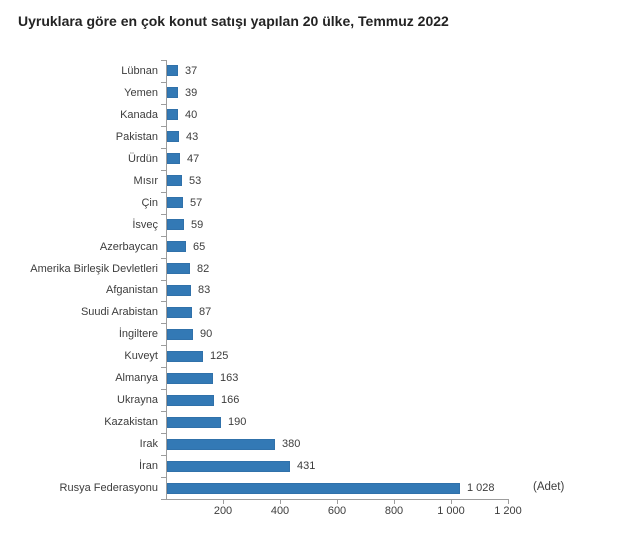 Image resolution: width=640 pixels, height=534 pixels. What do you see at coordinates (204, 290) in the screenshot?
I see `value-label: 83` at bounding box center [204, 290].